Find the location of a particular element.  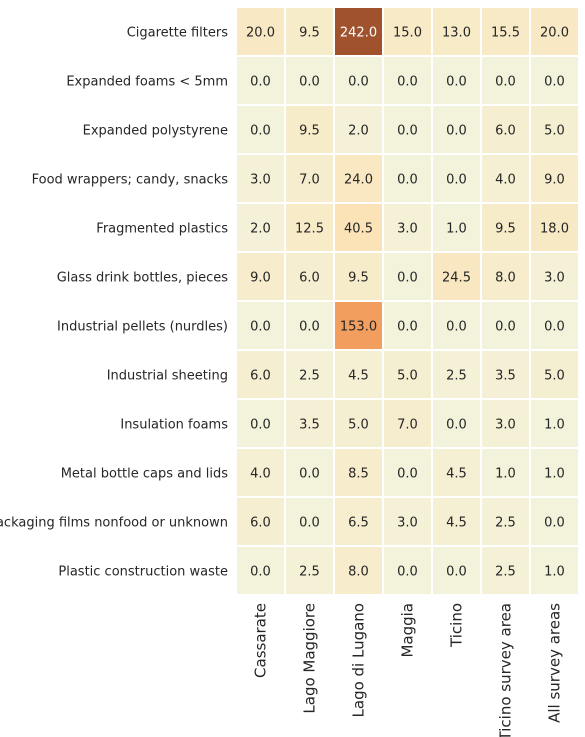

column-tick-label: Lago di Lugano is located at coordinates (359, 660).